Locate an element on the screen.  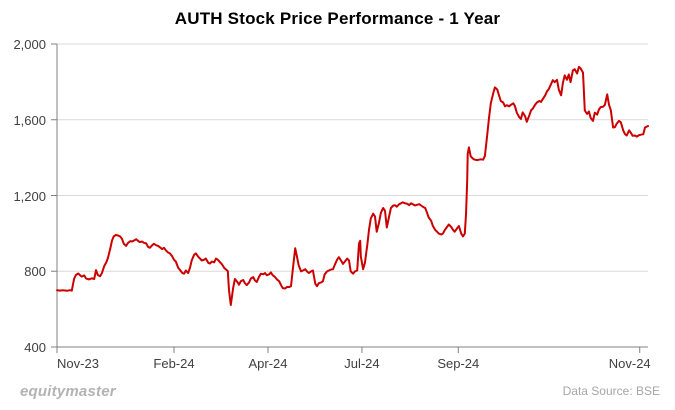
y-axis-label: 1,600 is located at coordinates (29, 120).